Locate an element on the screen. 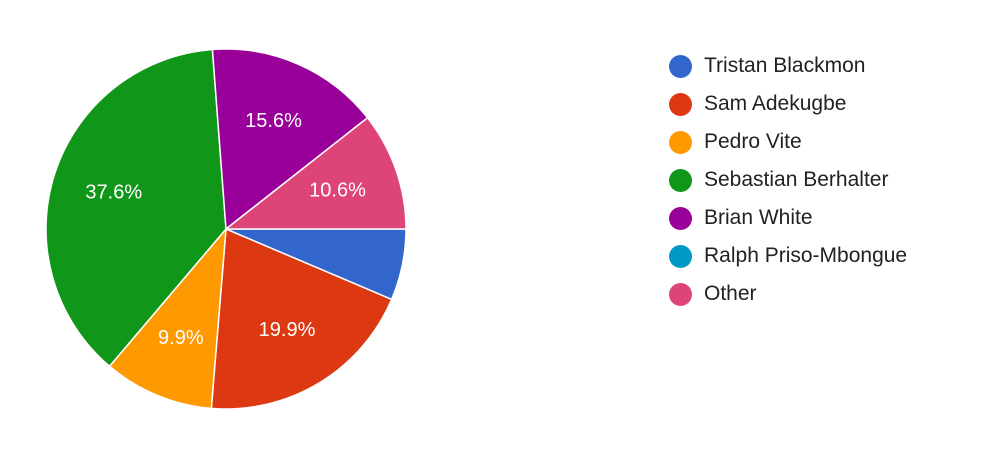 This screenshot has height=460, width=987. legend-label: Sam Adekugbe is located at coordinates (775, 103).